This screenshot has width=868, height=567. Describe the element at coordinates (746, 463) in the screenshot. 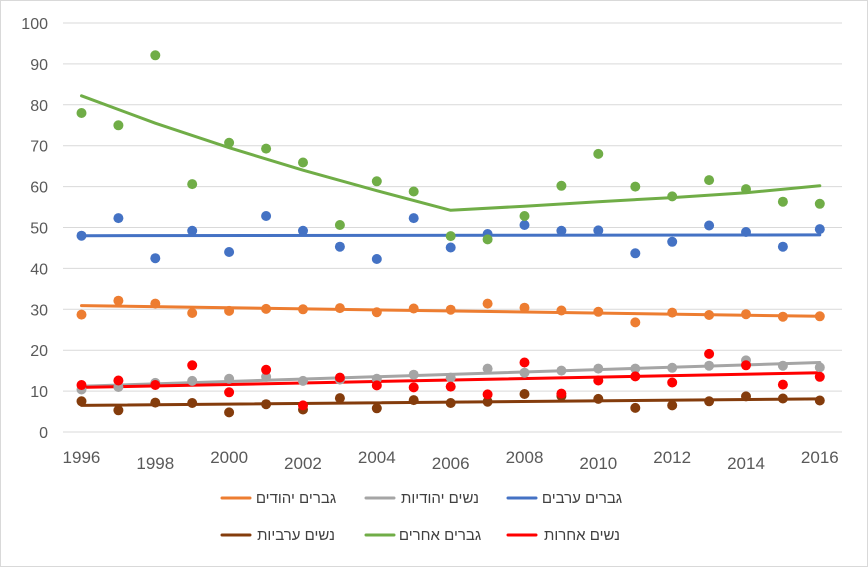

I see `x-tick-label: 2014` at that location.